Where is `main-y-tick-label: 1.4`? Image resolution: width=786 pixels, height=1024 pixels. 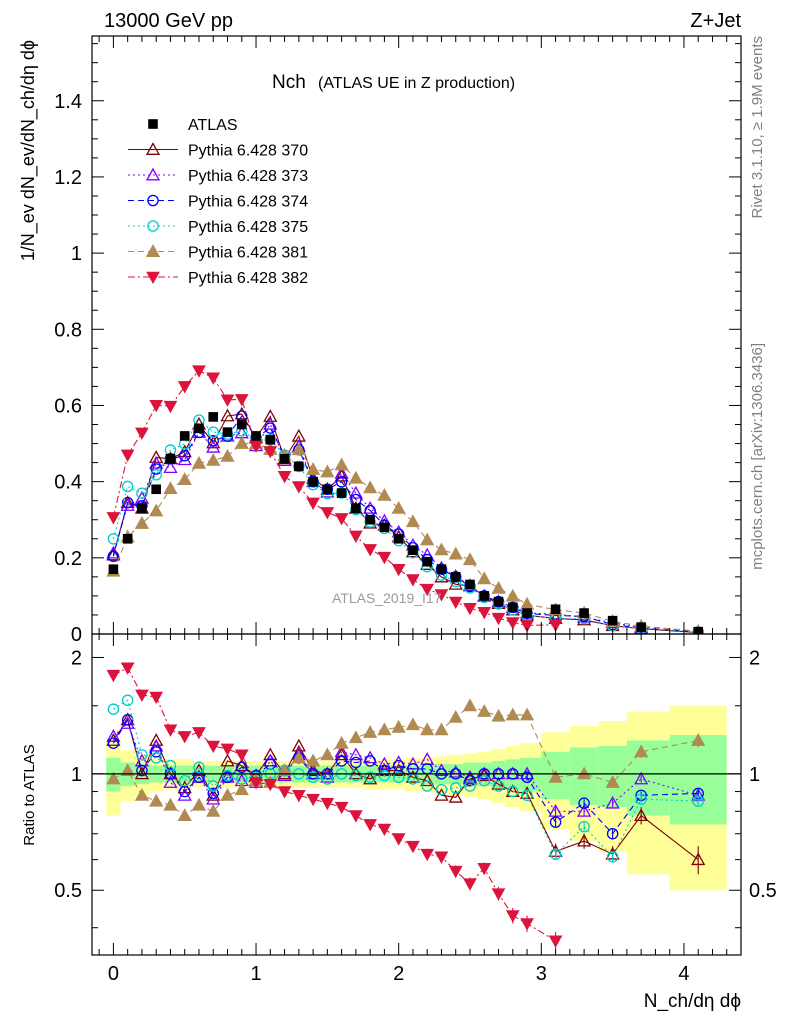 main-y-tick-label: 1.4 is located at coordinates (68, 102).